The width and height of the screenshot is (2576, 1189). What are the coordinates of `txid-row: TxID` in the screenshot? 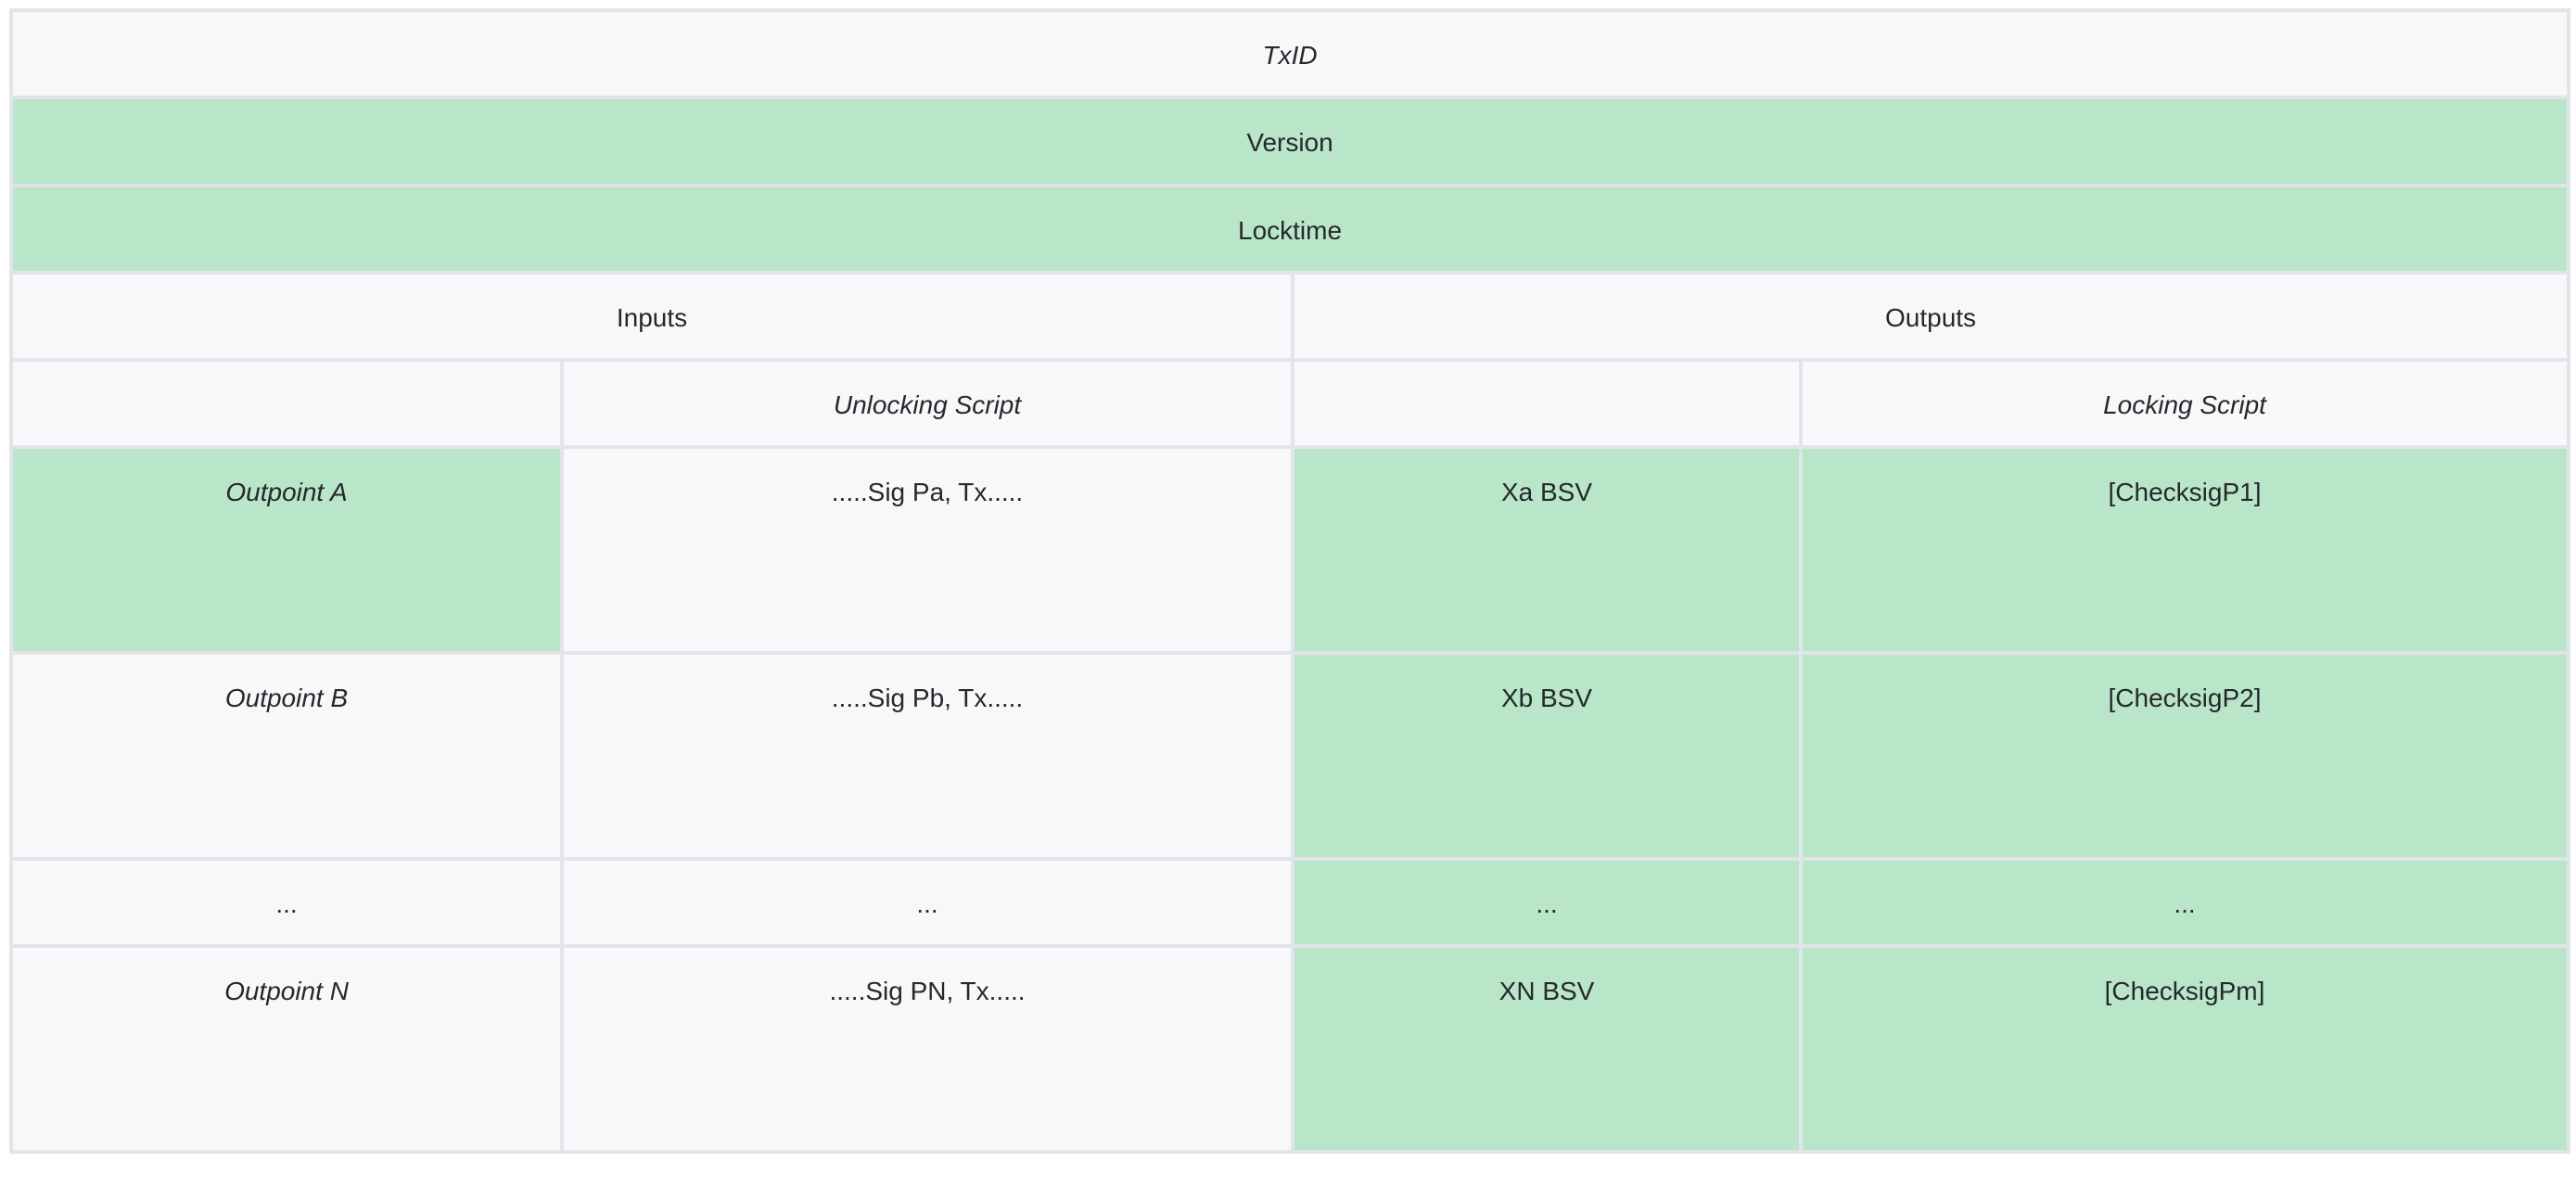 It's located at (1290, 53).